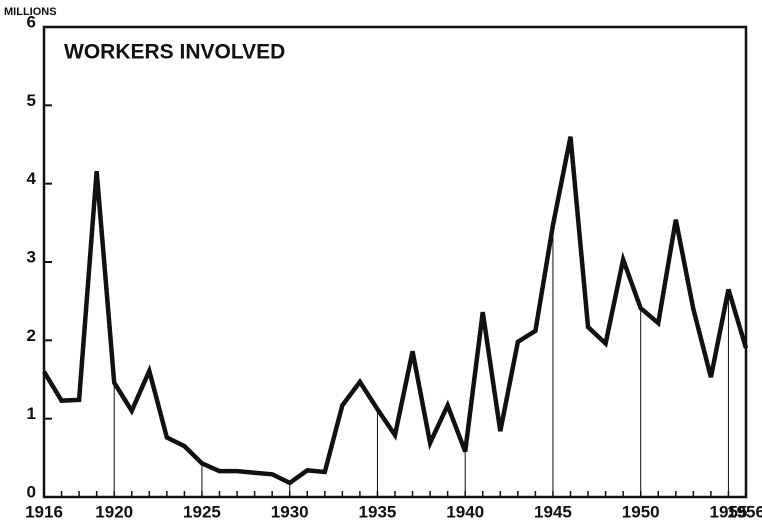 This screenshot has height=522, width=762. I want to click on x-tick-label: 1930, so click(290, 511).